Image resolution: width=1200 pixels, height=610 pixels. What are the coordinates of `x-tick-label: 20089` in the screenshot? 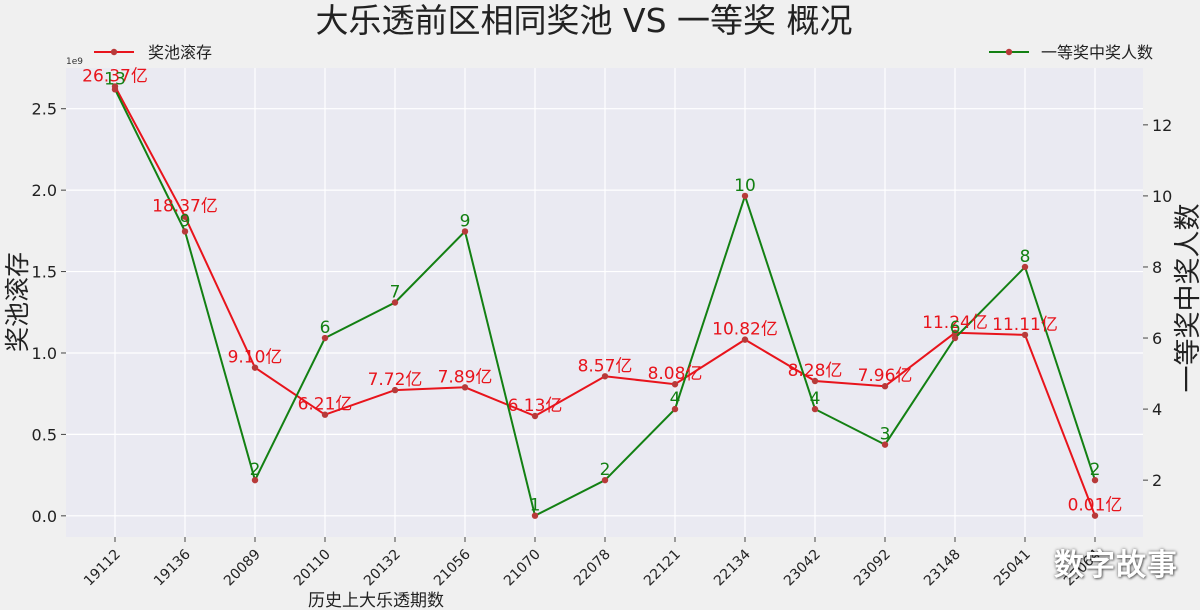 It's located at (242, 568).